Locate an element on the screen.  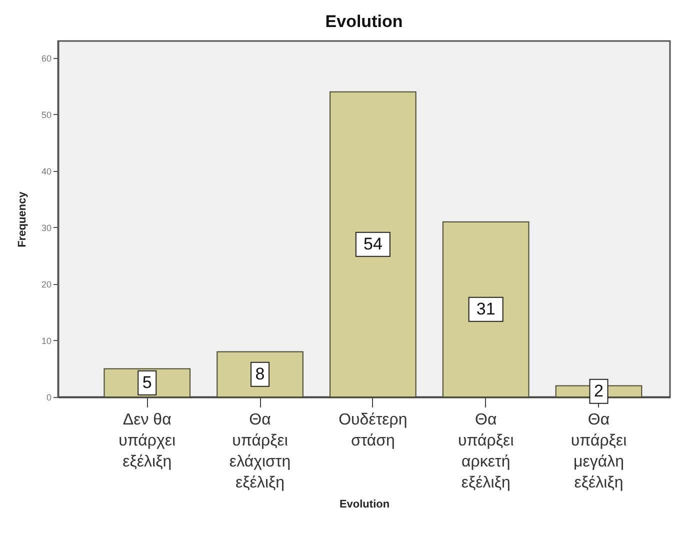
data-label: 31 is located at coordinates (486, 308).